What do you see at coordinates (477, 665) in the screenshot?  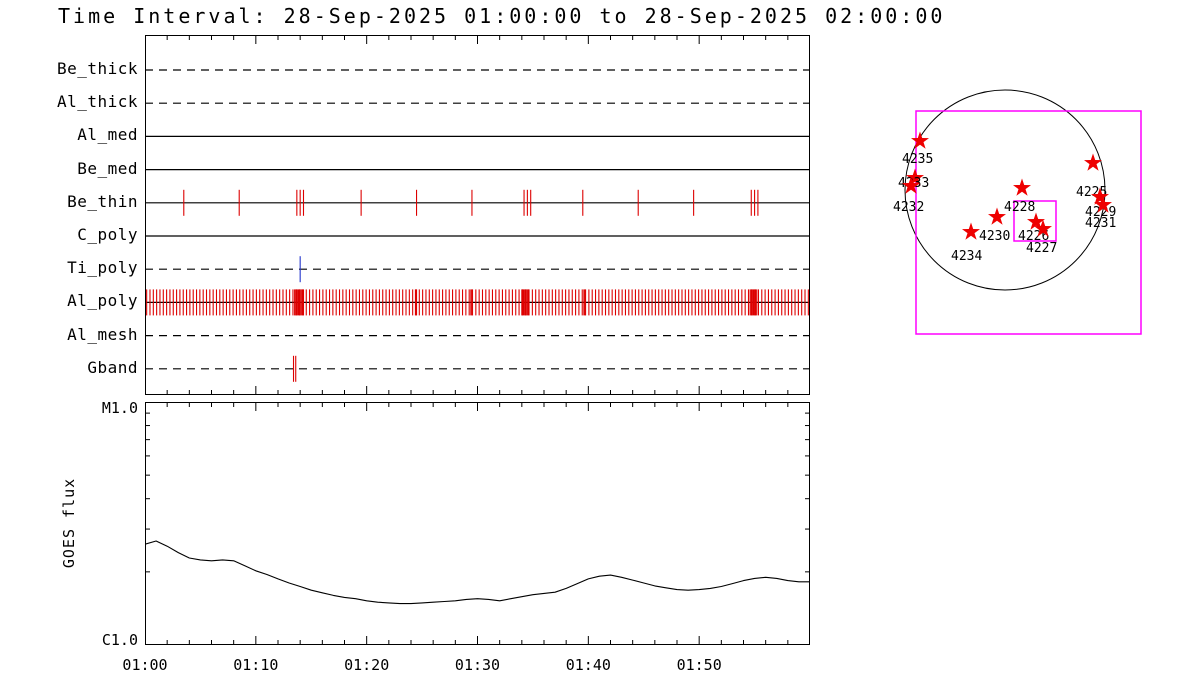 I see `time-tick-label-01:30: 01:30` at bounding box center [477, 665].